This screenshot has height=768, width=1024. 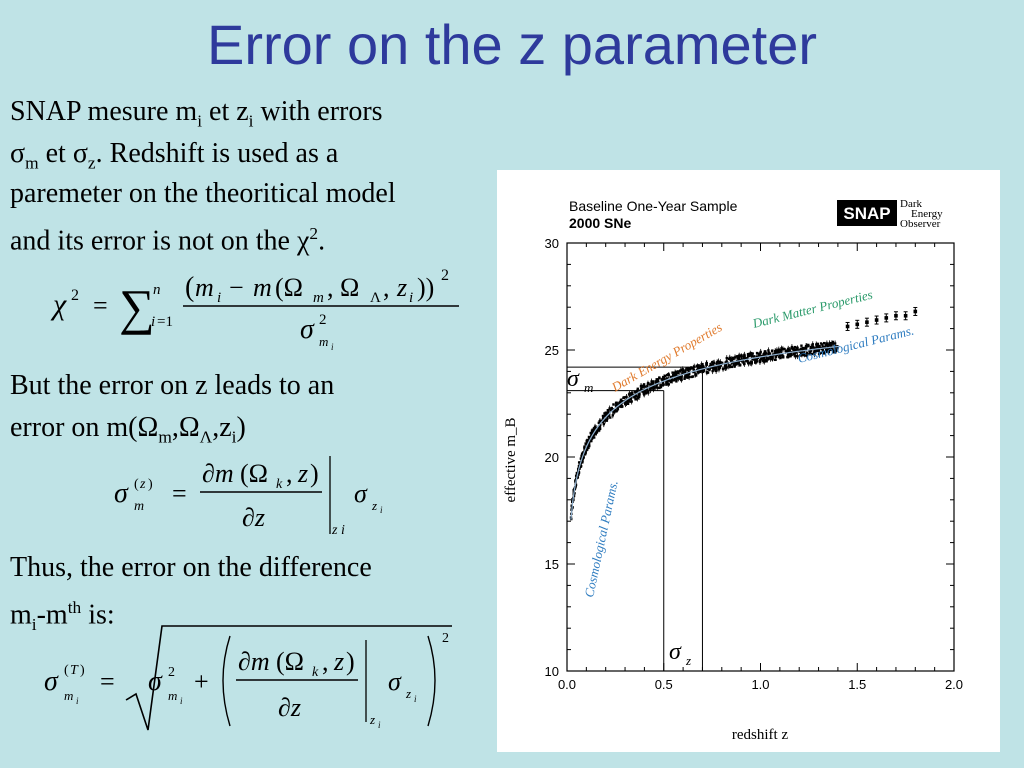 What do you see at coordinates (552, 243) in the screenshot?
I see `y-tick-label: 30` at bounding box center [552, 243].